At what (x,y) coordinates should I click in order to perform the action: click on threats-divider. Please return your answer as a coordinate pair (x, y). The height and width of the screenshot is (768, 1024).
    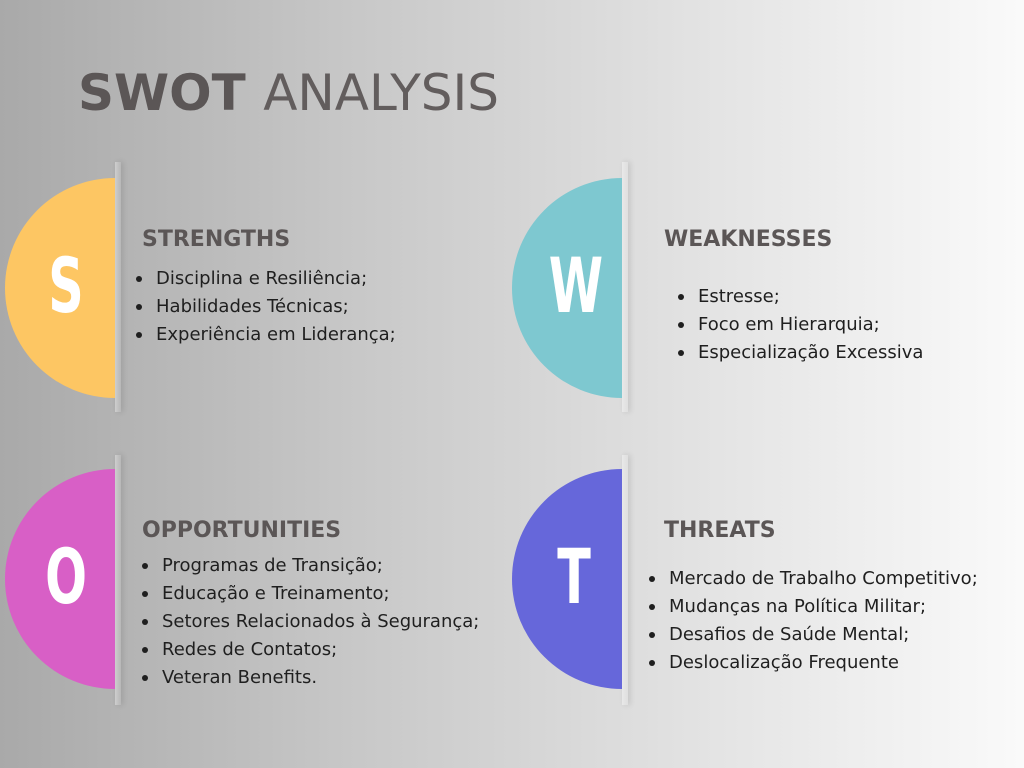
    Looking at the image, I should click on (625, 580).